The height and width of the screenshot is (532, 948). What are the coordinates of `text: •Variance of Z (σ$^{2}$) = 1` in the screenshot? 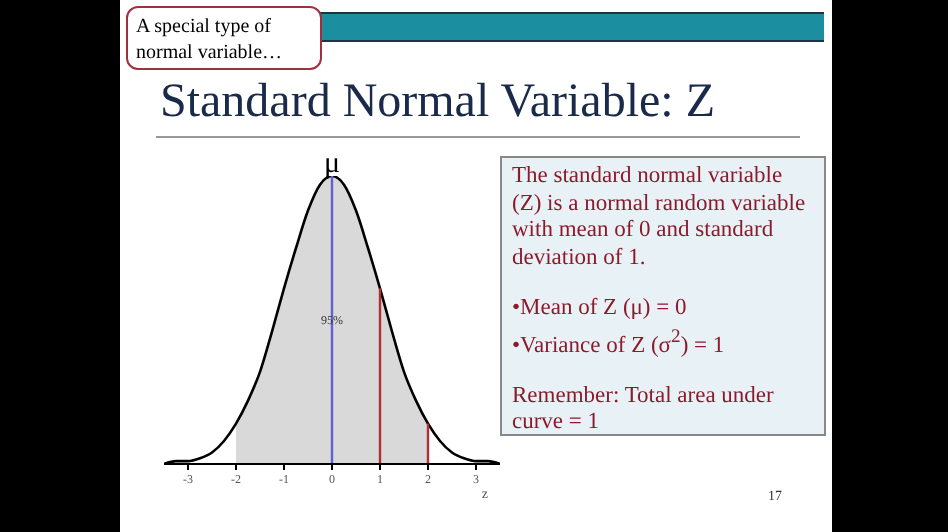 It's located at (619, 341).